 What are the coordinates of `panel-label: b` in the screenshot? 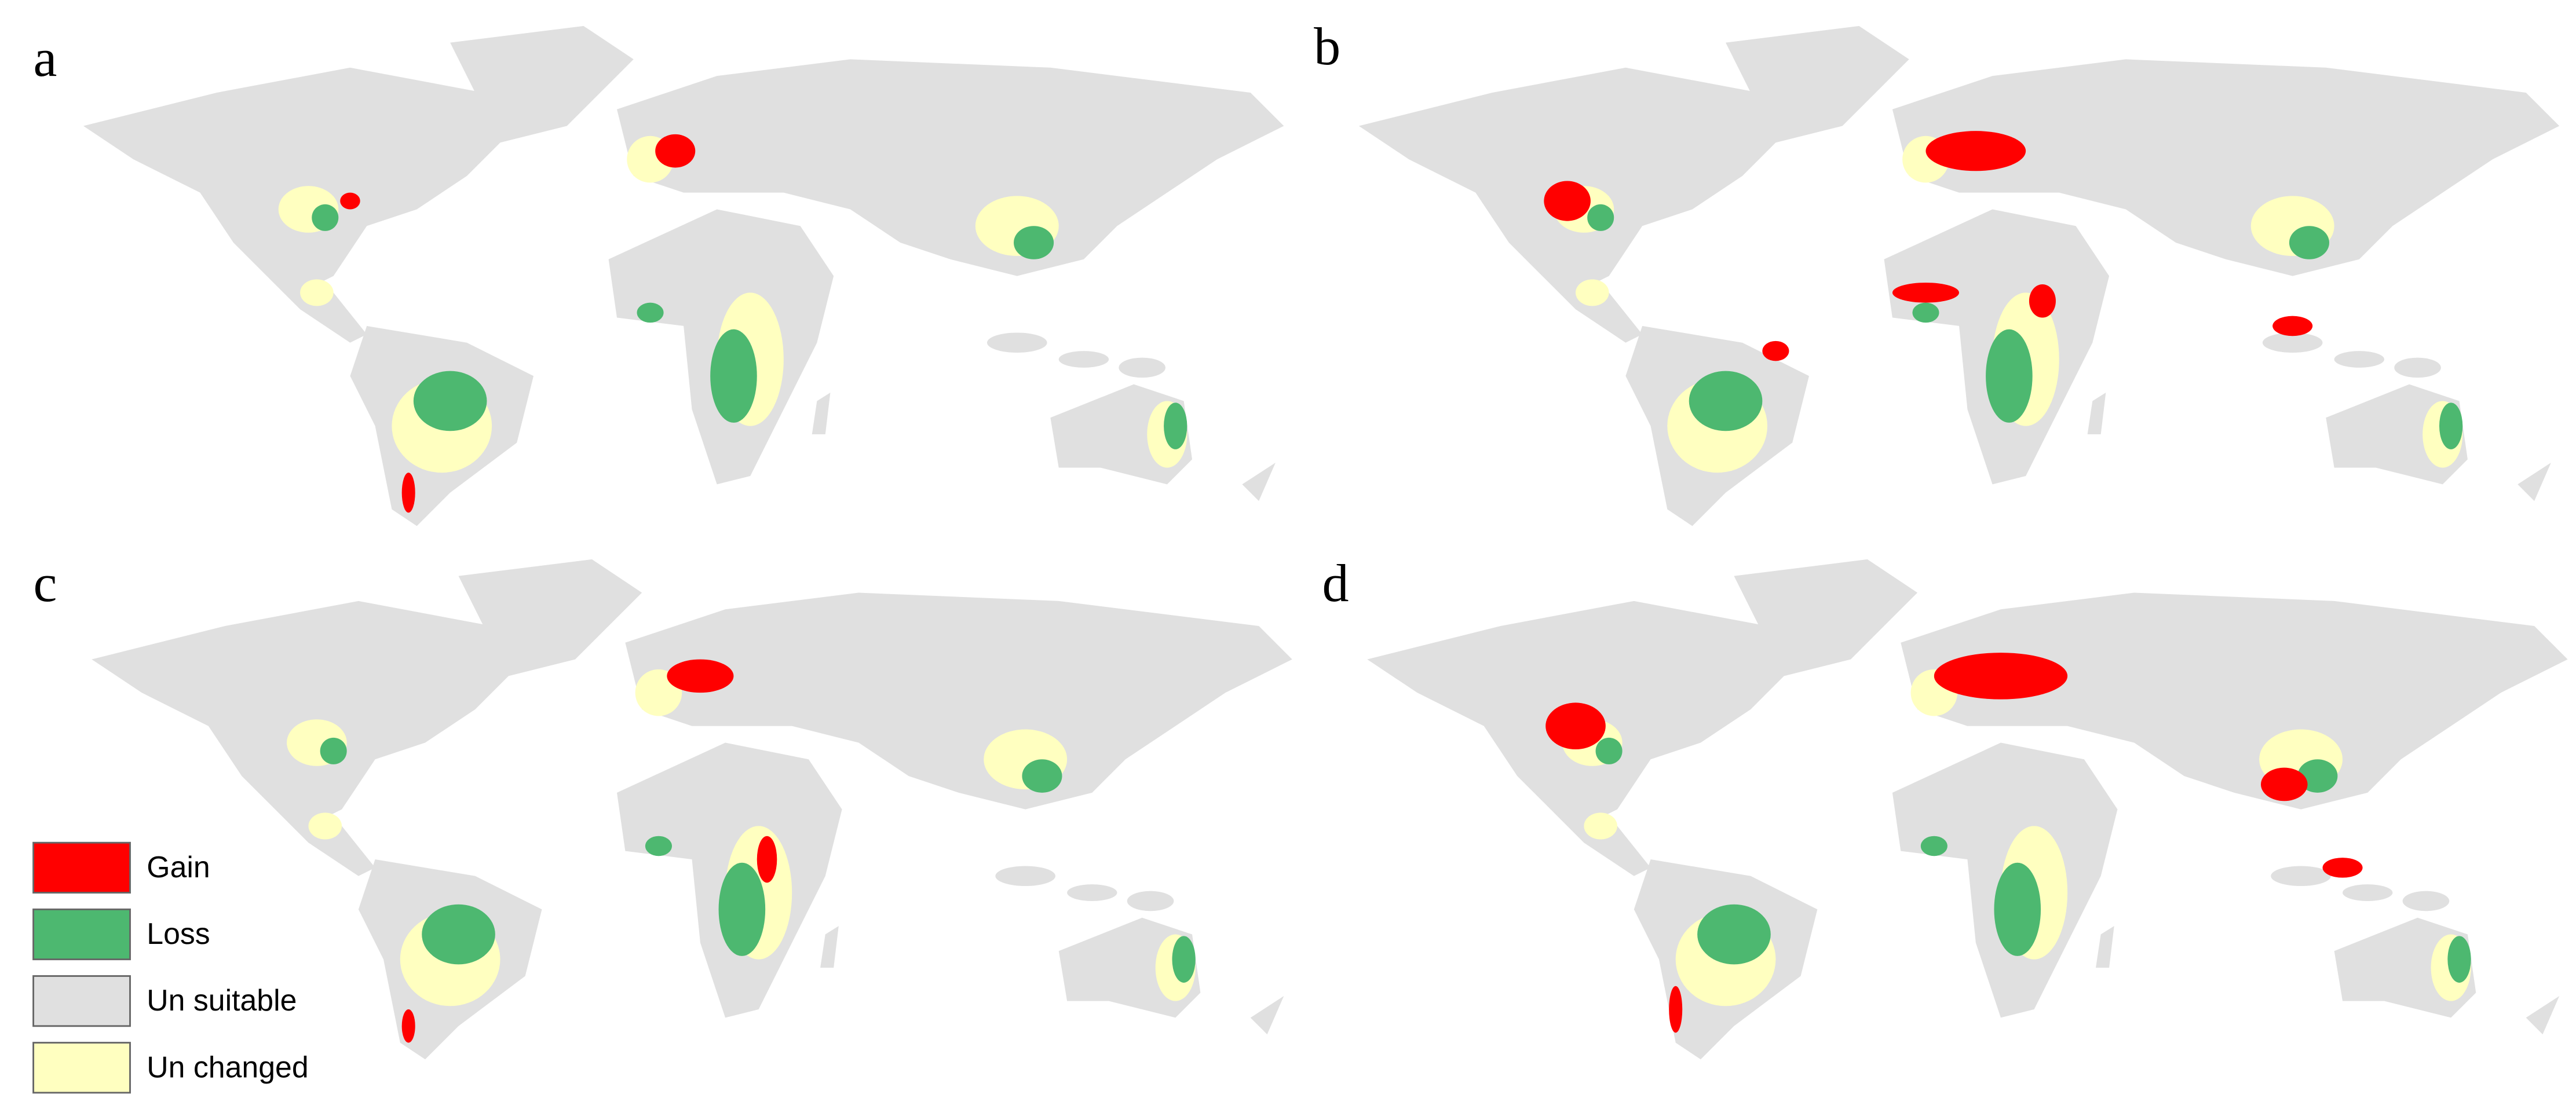 It's located at (1327, 46).